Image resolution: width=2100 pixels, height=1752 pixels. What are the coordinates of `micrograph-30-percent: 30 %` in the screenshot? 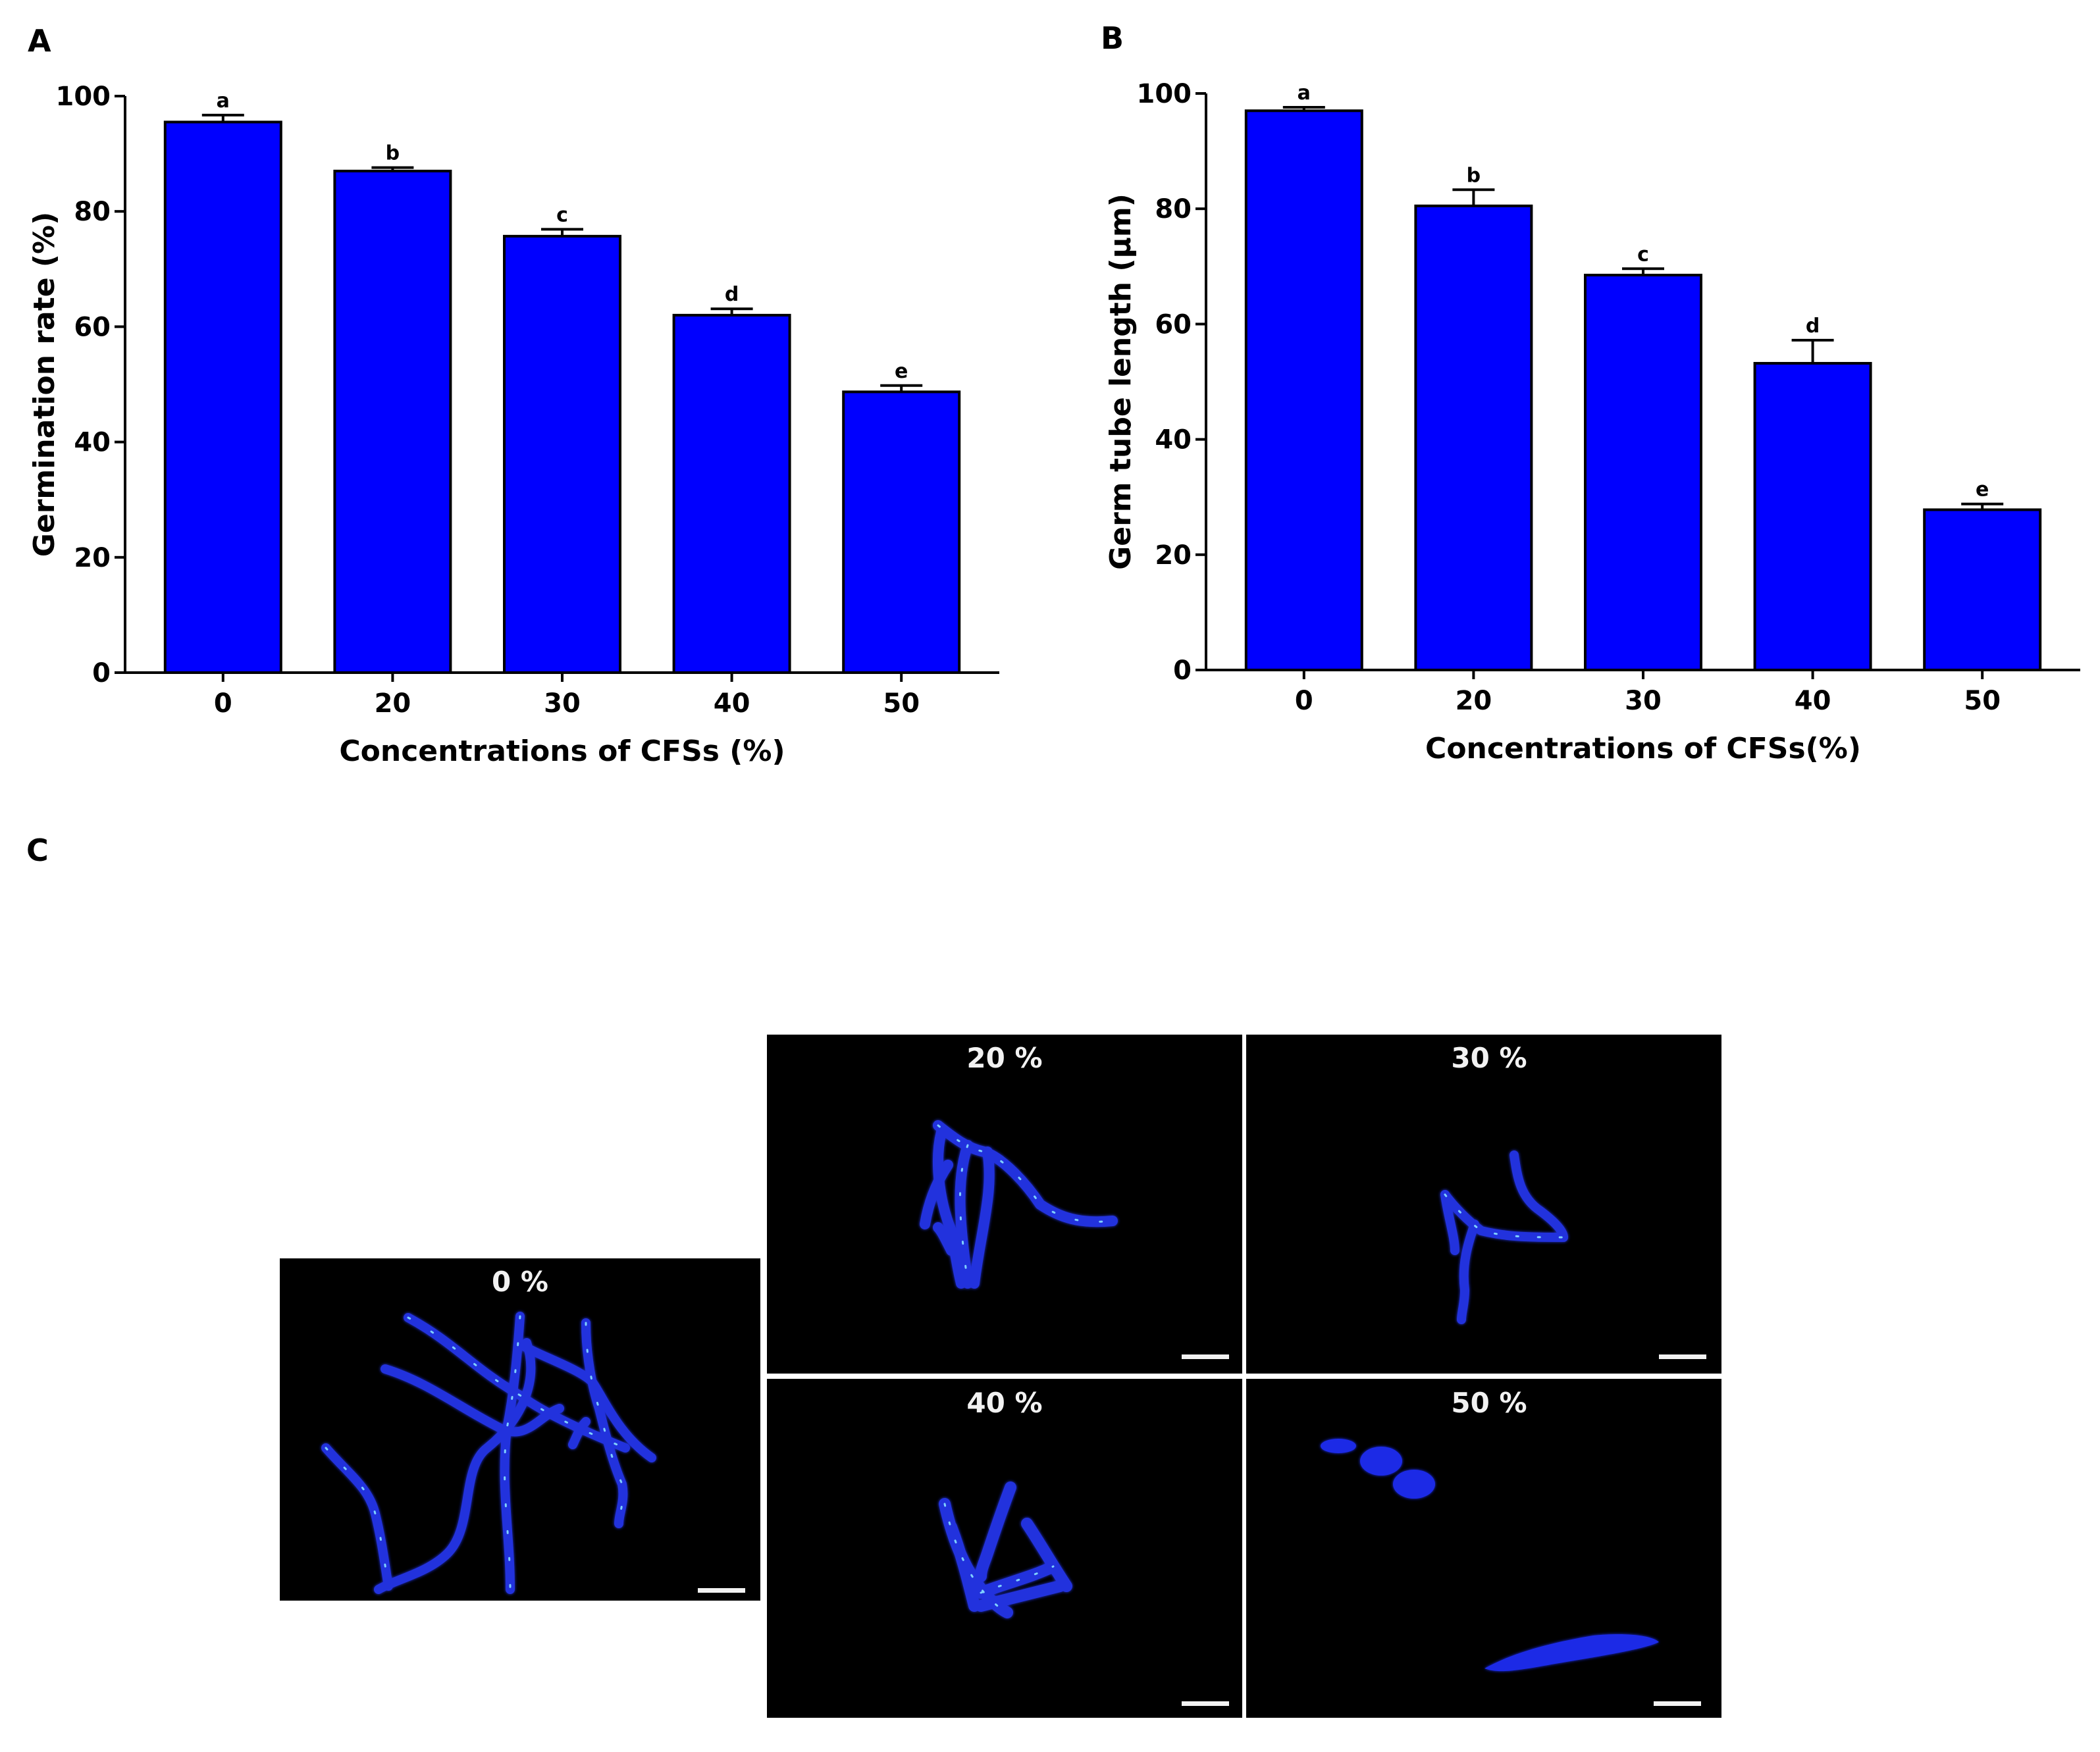 It's located at (1483, 1204).